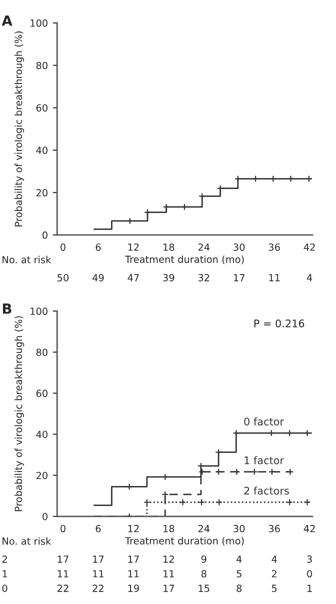  What do you see at coordinates (204, 588) in the screenshot?
I see `text: 15` at bounding box center [204, 588].